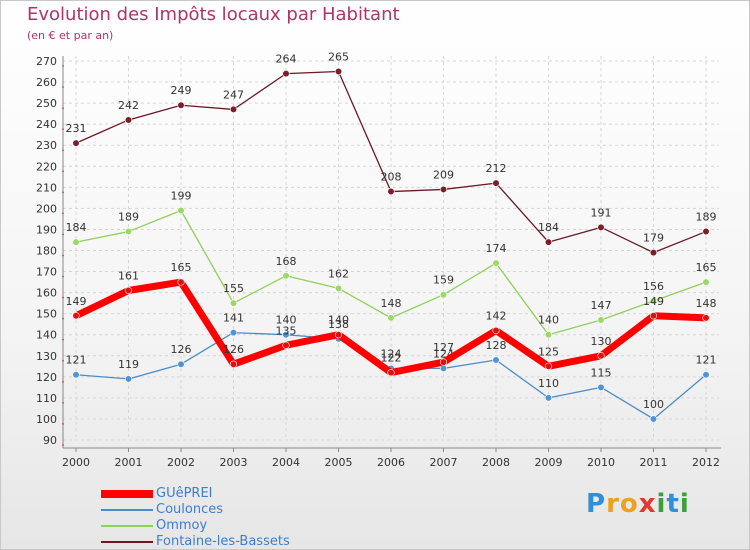 This screenshot has width=750, height=550. I want to click on x-tick-label: 2008, so click(496, 462).